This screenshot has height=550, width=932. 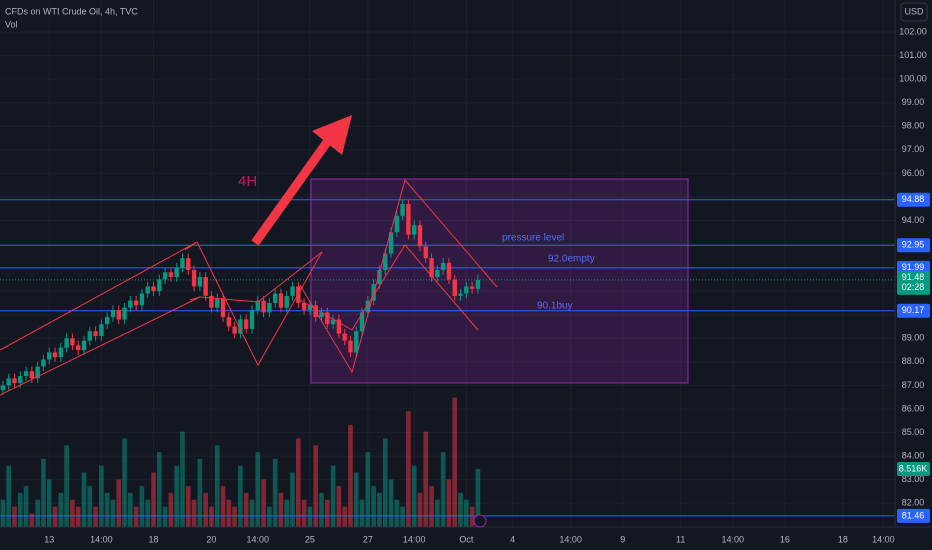 What do you see at coordinates (571, 259) in the screenshot?
I see `annotation: 92.0empty` at bounding box center [571, 259].